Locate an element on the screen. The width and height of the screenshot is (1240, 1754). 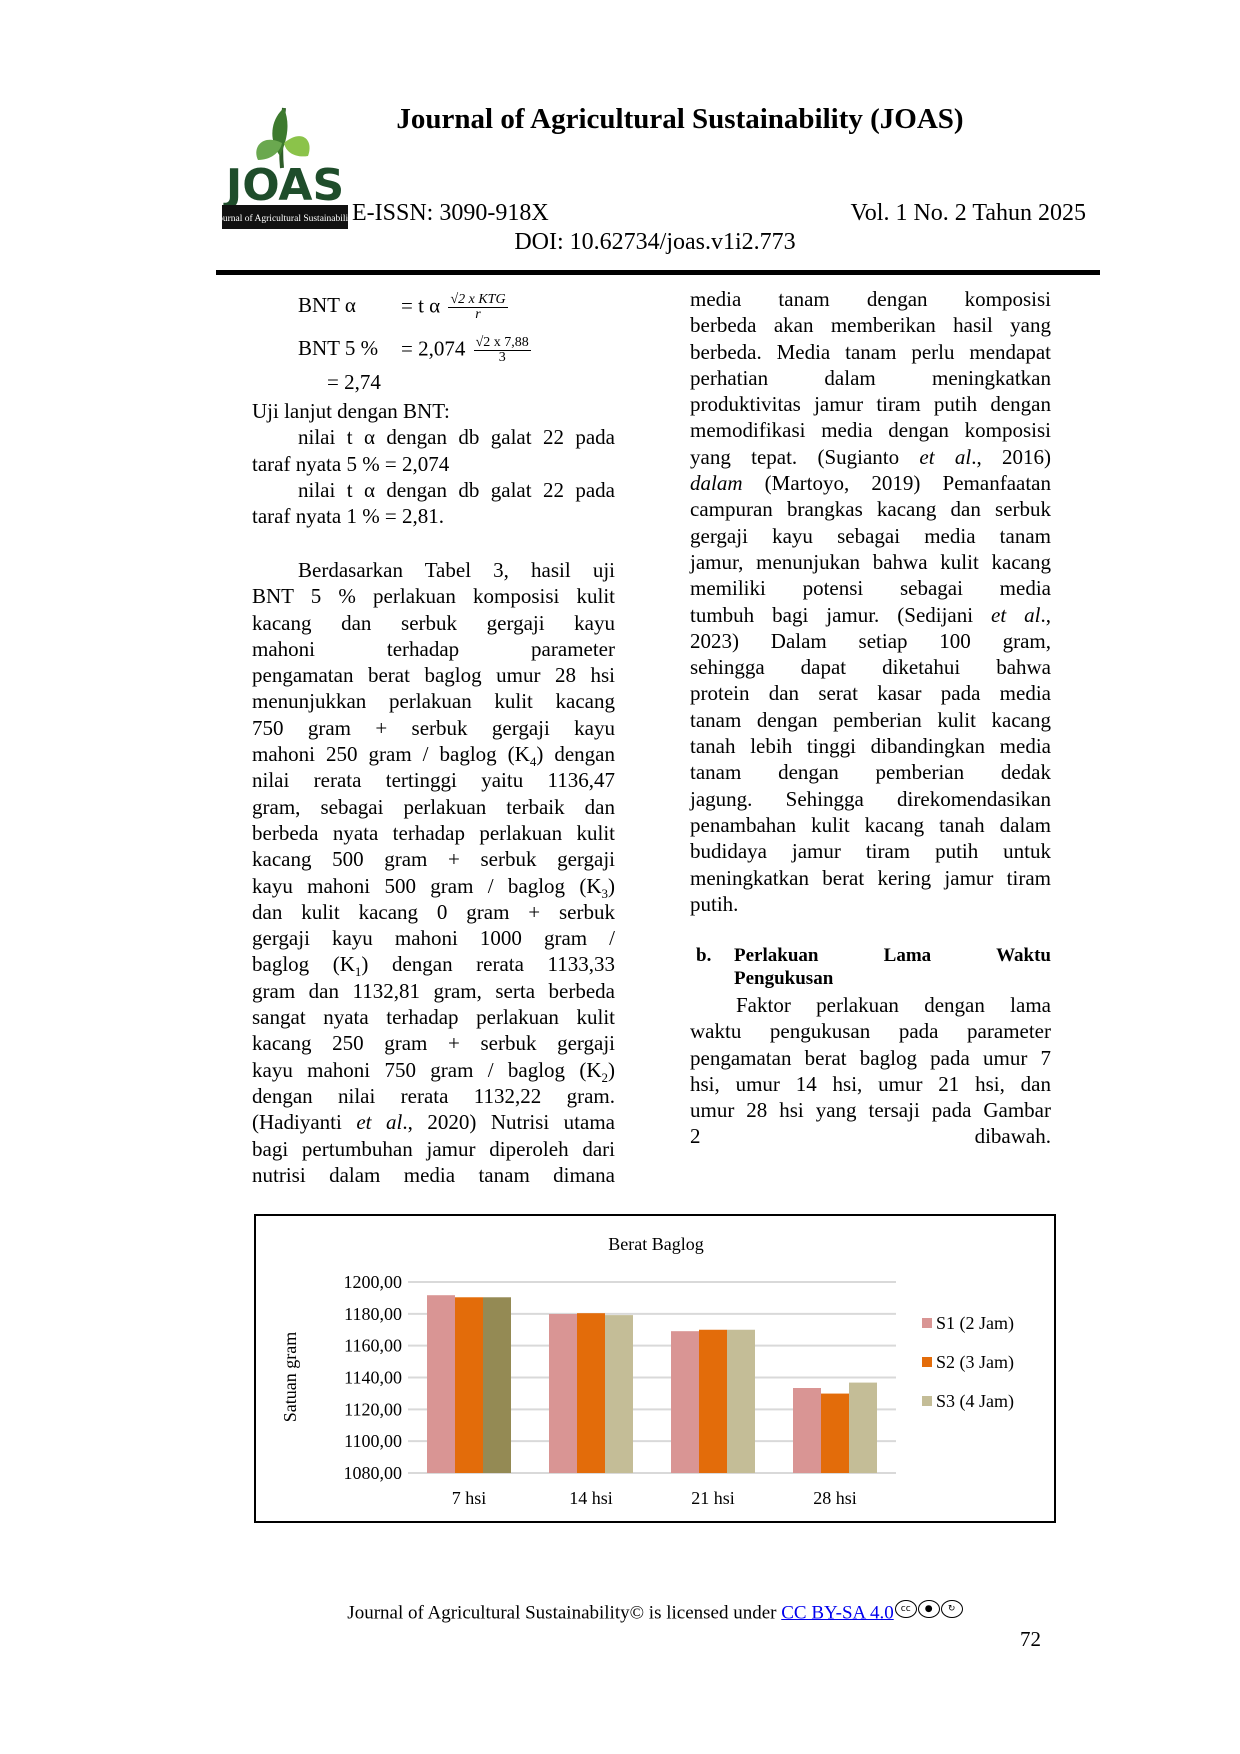
text-segment: perhatian dalam meningkatkan is located at coordinates (870, 377).